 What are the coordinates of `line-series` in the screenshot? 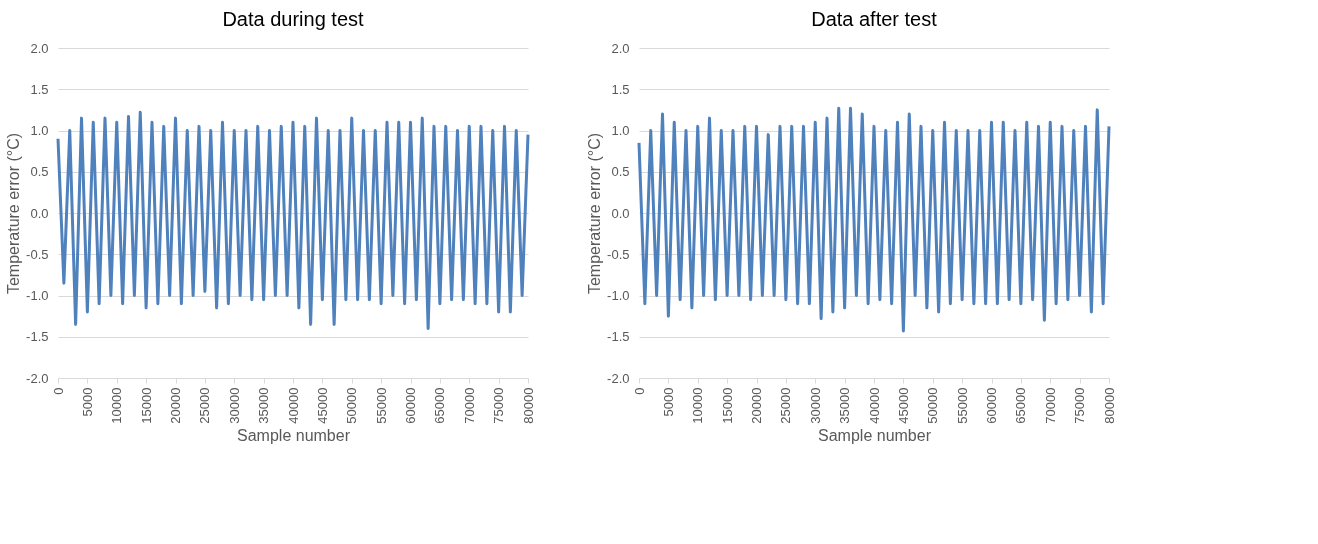 It's located at (293, 220).